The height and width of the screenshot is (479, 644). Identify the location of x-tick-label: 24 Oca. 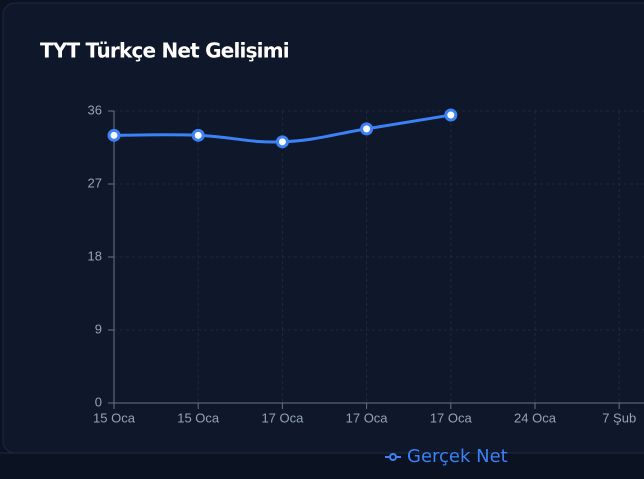
(535, 417).